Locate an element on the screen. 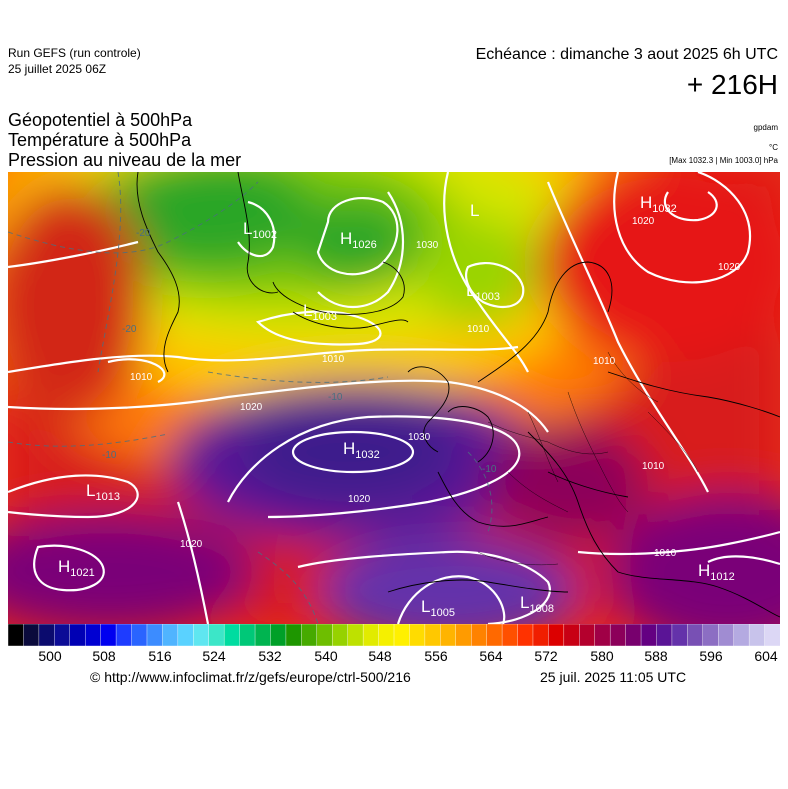 The width and height of the screenshot is (788, 789). pressure-max-min: [Max 1032.3 | Min 1003.0] hPa is located at coordinates (723, 160).